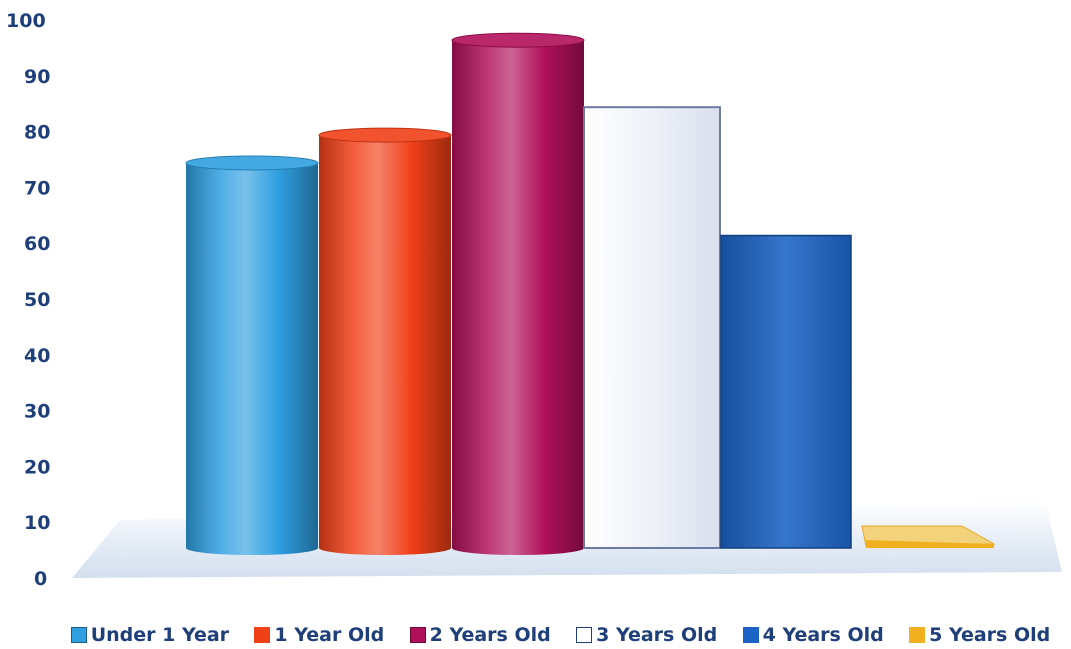 The height and width of the screenshot is (649, 1071). What do you see at coordinates (37, 356) in the screenshot?
I see `y-tick-label: 40` at bounding box center [37, 356].